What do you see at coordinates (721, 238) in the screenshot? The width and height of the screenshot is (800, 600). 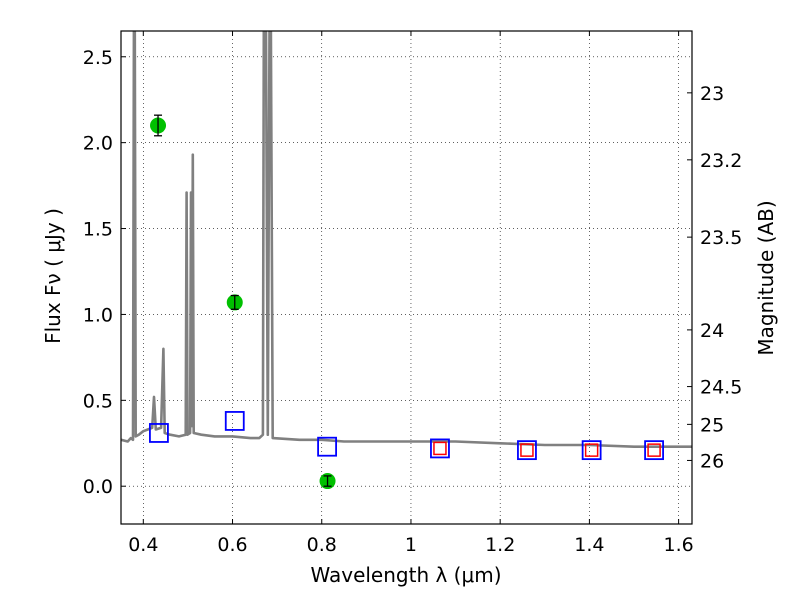 I see `y2-tick-label: 23.5` at bounding box center [721, 238].